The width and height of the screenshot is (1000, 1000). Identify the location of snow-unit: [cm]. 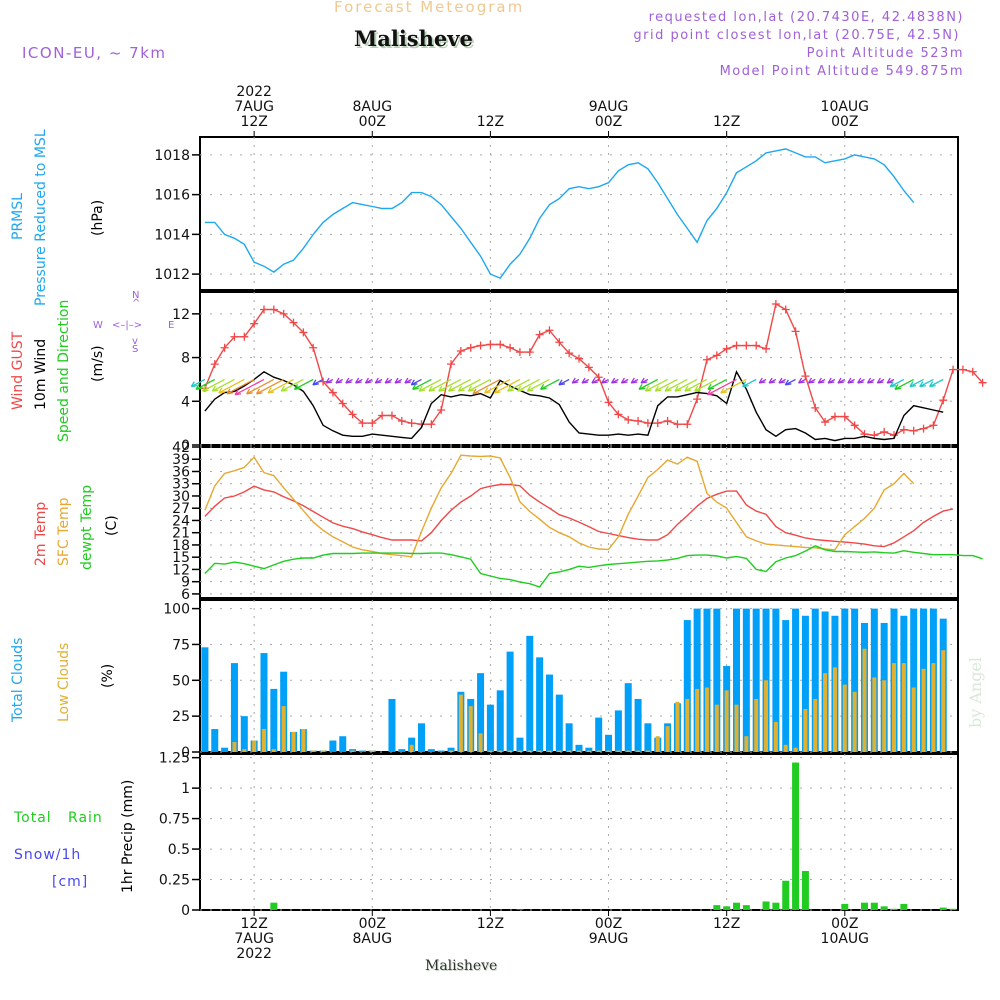
(70, 882).